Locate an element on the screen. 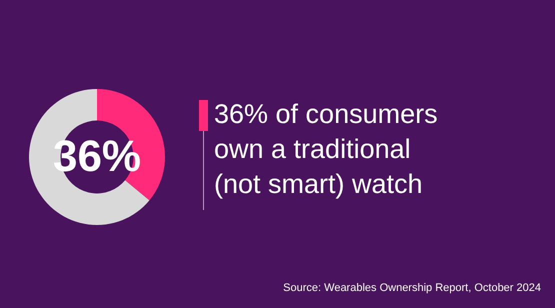 The height and width of the screenshot is (308, 555). text: 36% of consumers own a traditional (not smart) watch is located at coordinates (326, 149).